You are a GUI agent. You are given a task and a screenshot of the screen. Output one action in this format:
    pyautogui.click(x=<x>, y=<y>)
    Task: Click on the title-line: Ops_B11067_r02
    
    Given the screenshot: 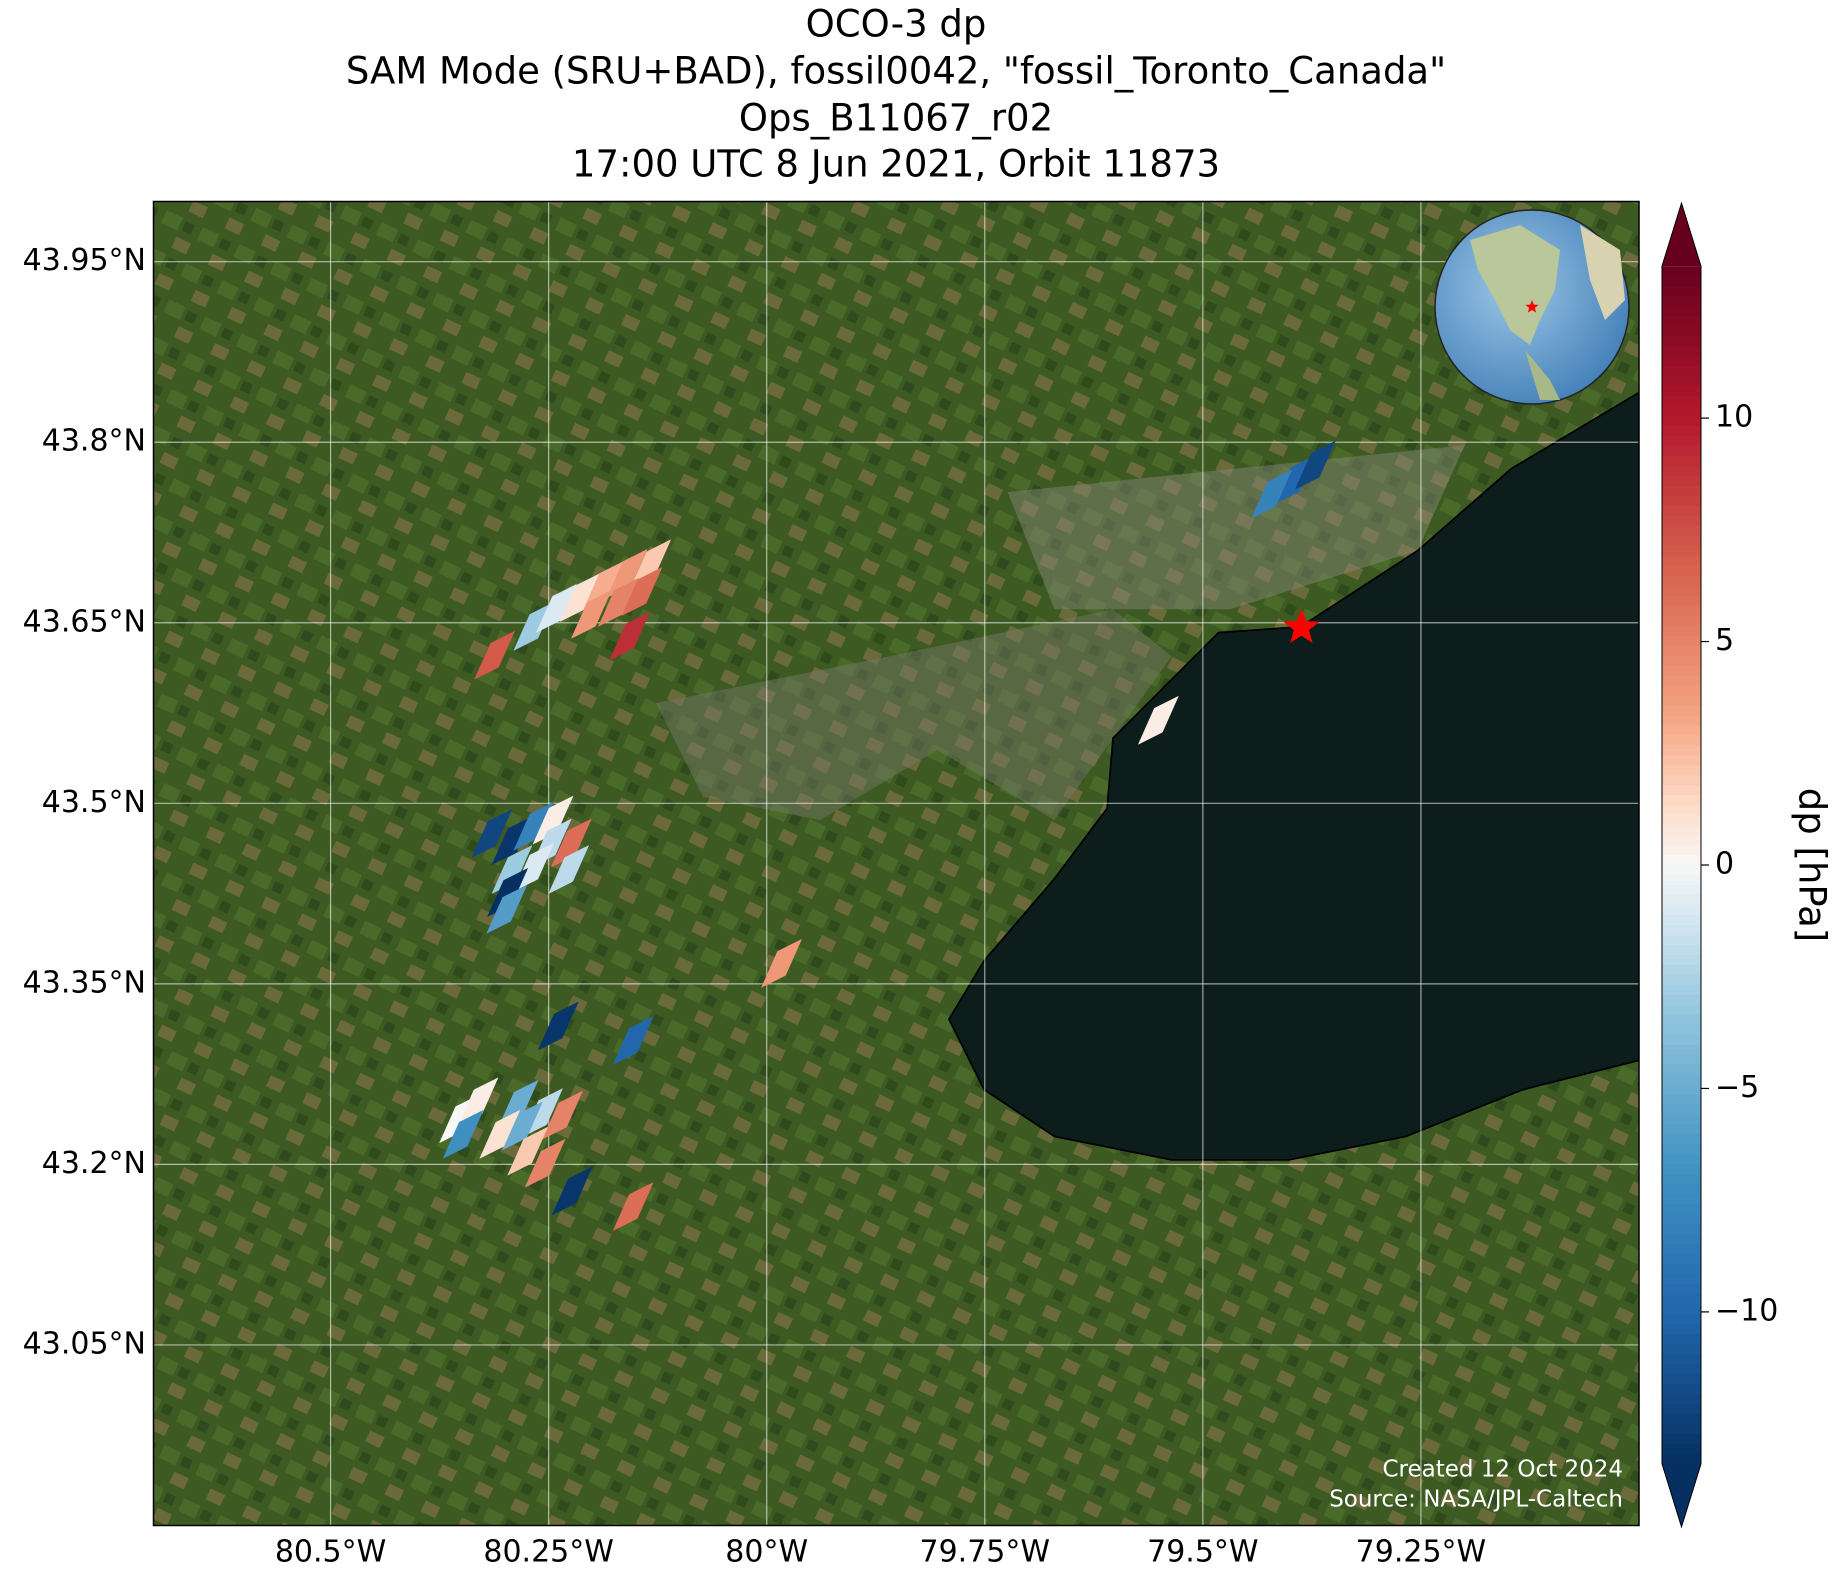 What is the action you would take?
    pyautogui.click(x=896, y=118)
    